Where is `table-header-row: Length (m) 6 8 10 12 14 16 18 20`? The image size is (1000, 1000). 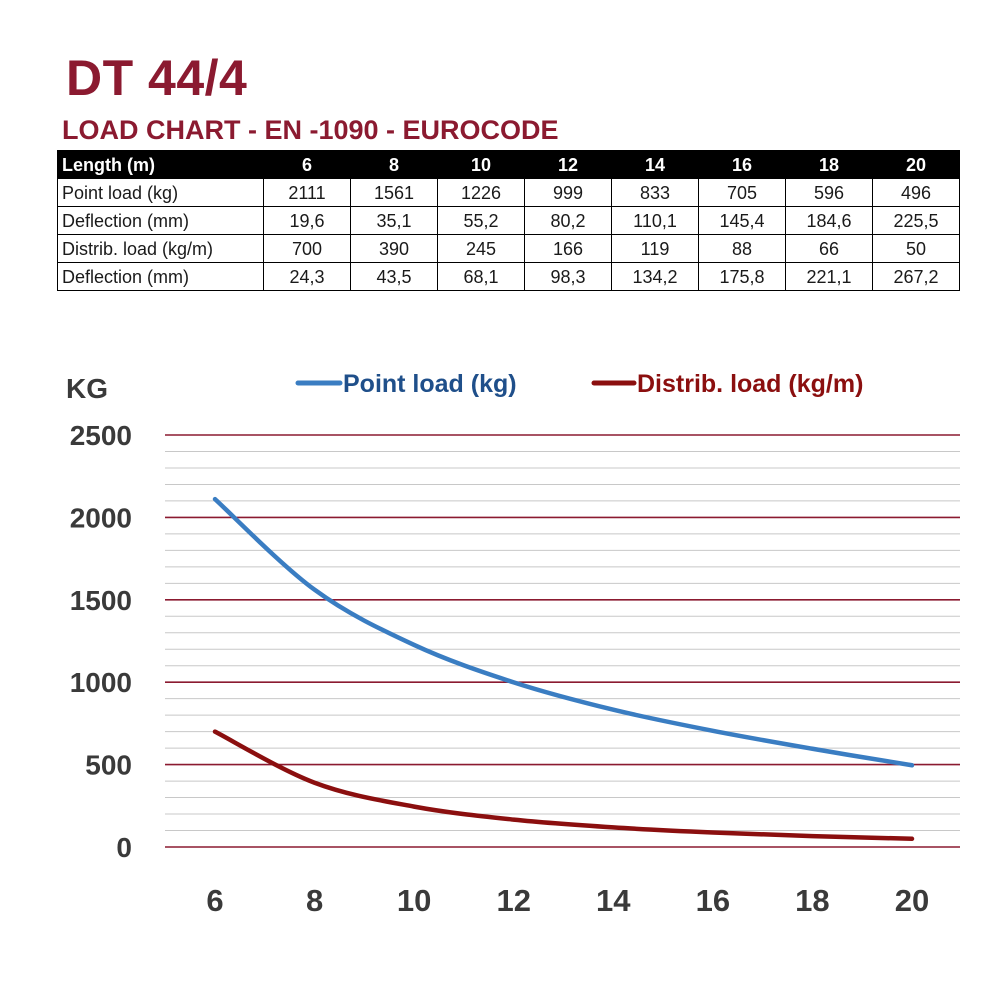 table-header-row: Length (m) 6 8 10 12 14 16 18 20 is located at coordinates (508, 164).